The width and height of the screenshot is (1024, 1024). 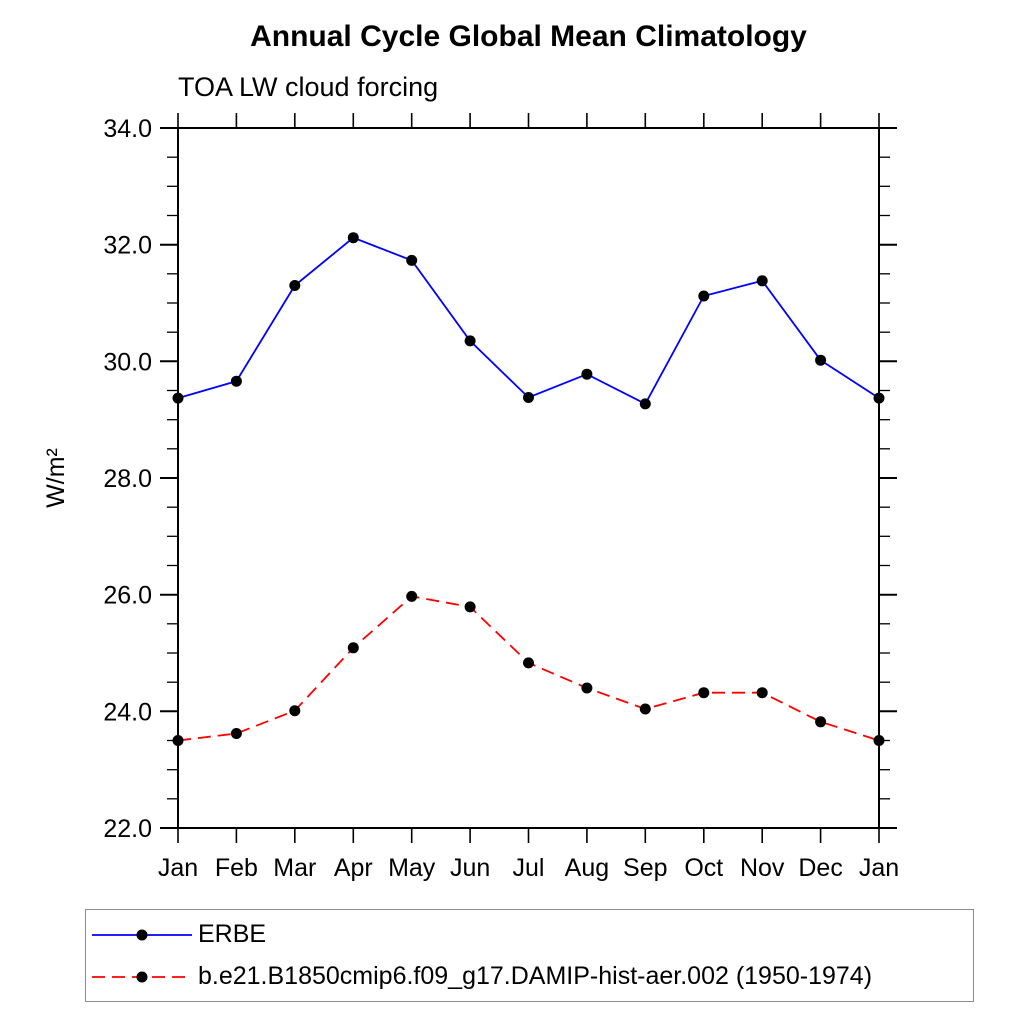 I want to click on y-tick-label: 32.0, so click(x=127, y=246).